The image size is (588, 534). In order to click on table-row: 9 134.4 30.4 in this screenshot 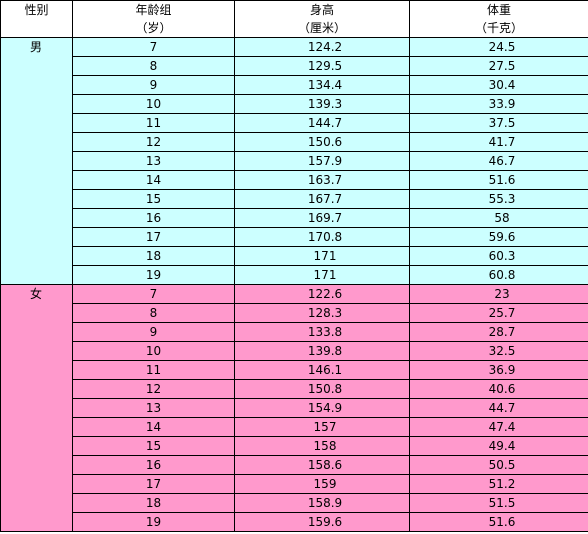, I will do `click(294, 85)`.